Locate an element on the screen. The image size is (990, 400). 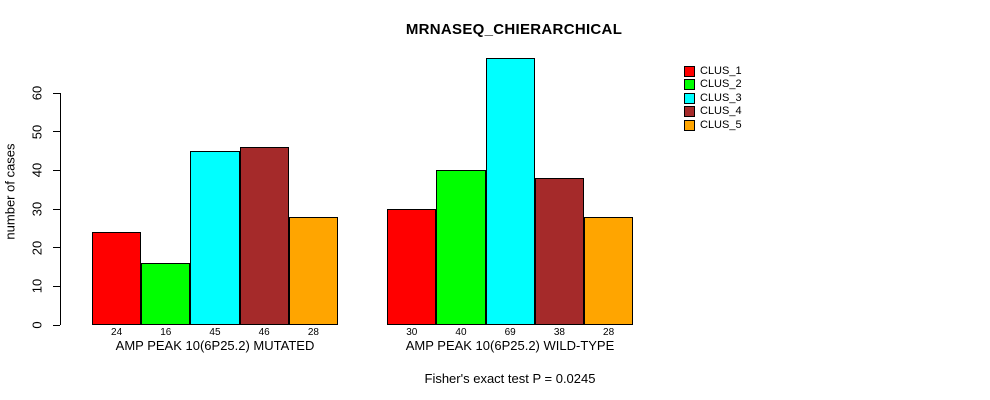
y-tick-label: 10 is located at coordinates (37, 286).